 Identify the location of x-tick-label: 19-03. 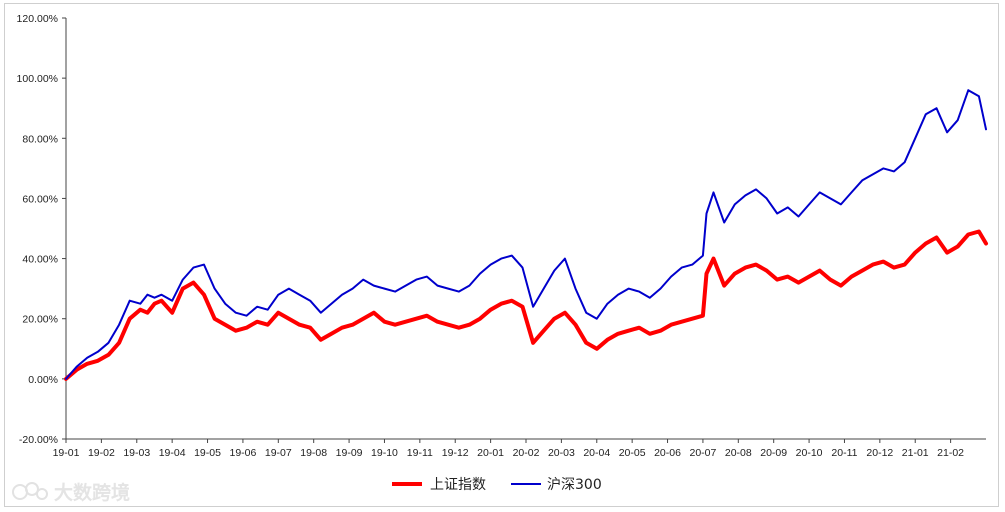
(136, 453).